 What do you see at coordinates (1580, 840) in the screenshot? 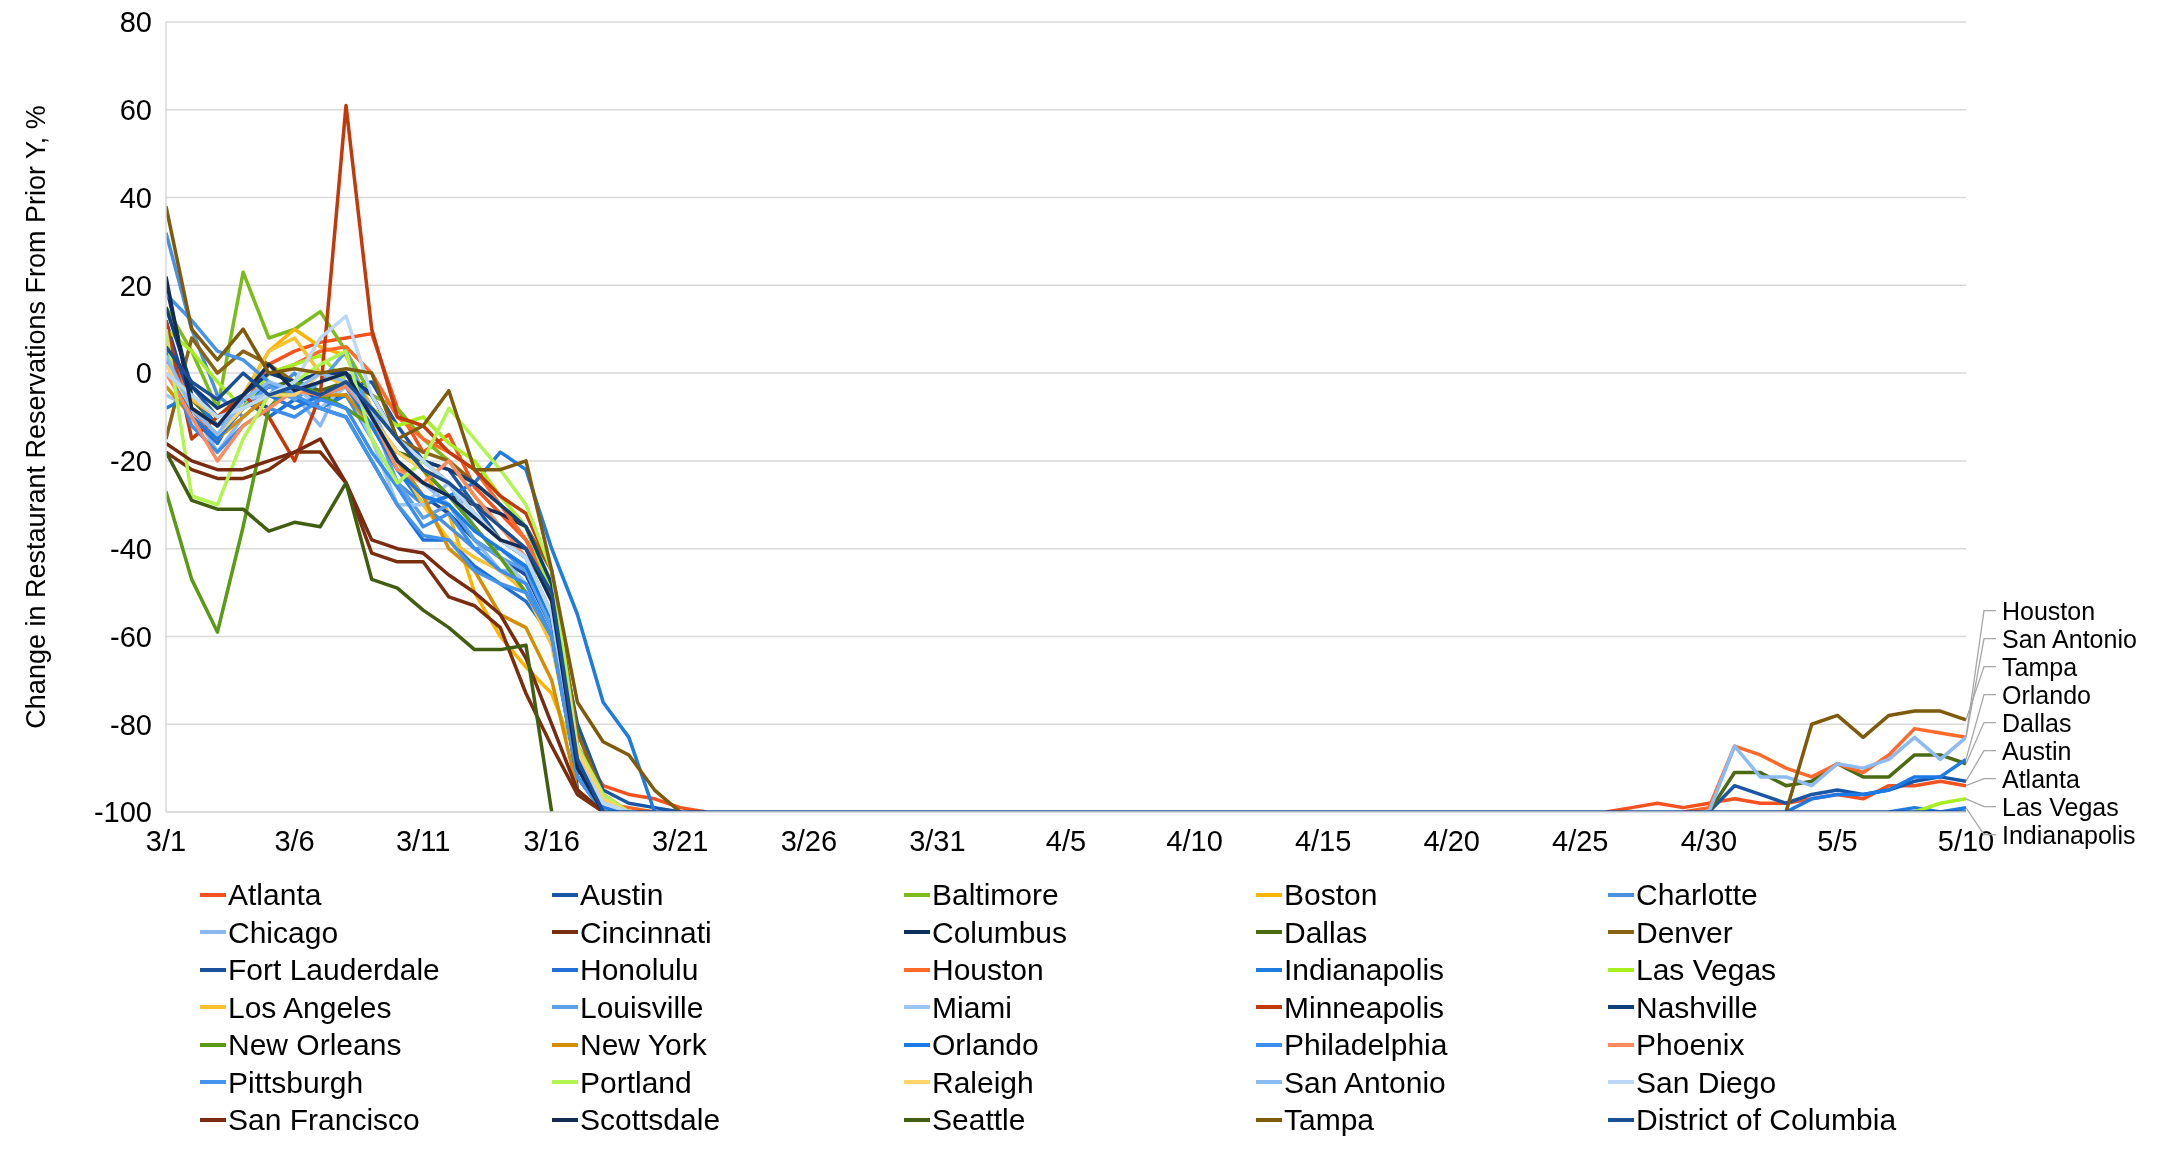
I see `x-tick-label: 4/25` at bounding box center [1580, 840].